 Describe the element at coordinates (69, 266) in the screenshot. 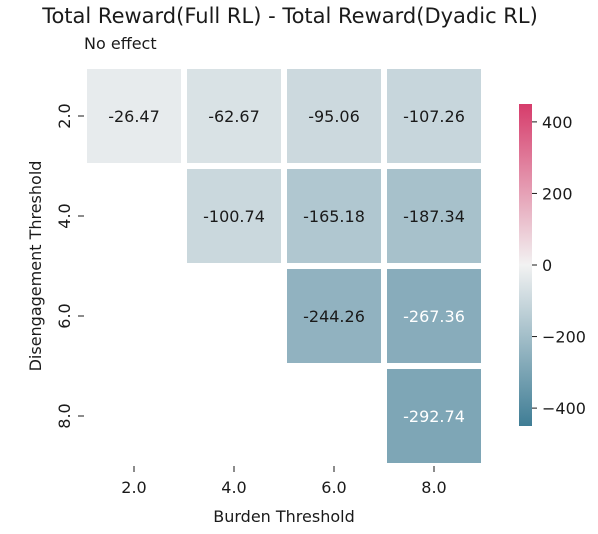

I see `y-axis-ticks: 2.0 4.0 6.0 8.0` at that location.